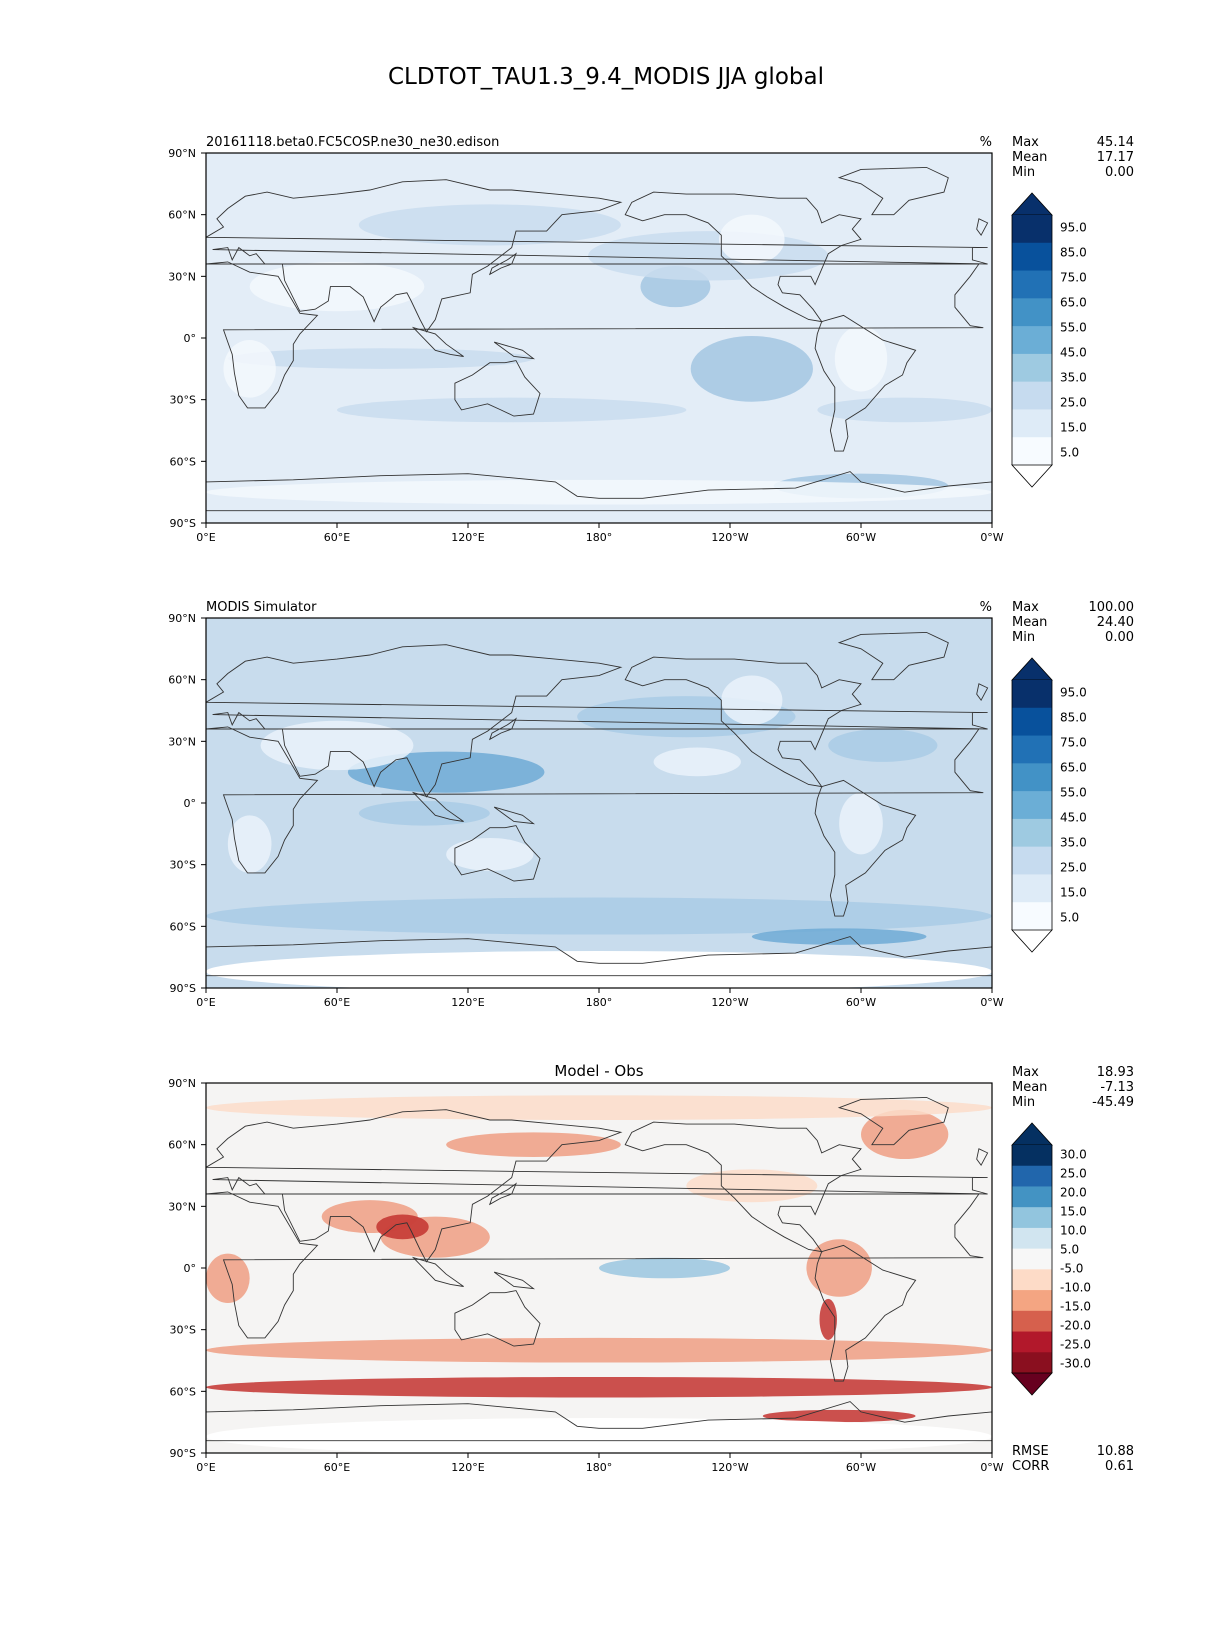  Describe the element at coordinates (261, 607) in the screenshot. I see `panel-label: MODIS Simulator` at that location.